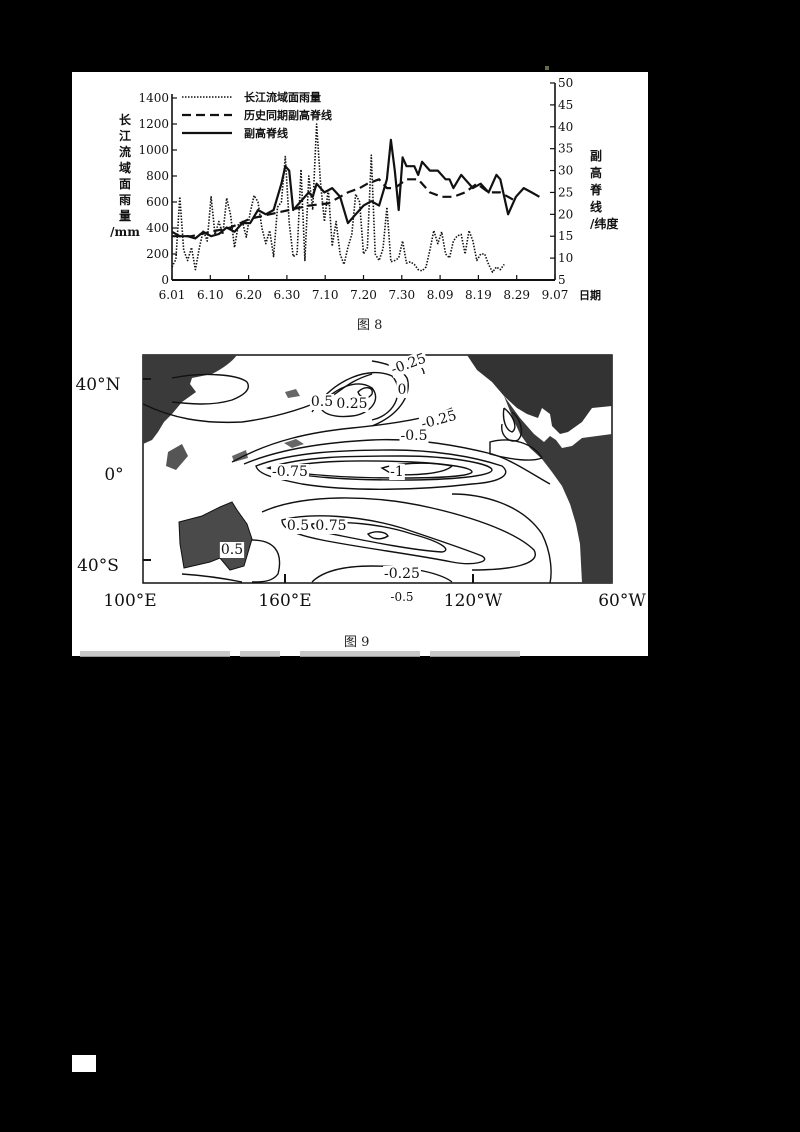  I want to click on svg-text: 副高脊线, so click(266, 133).